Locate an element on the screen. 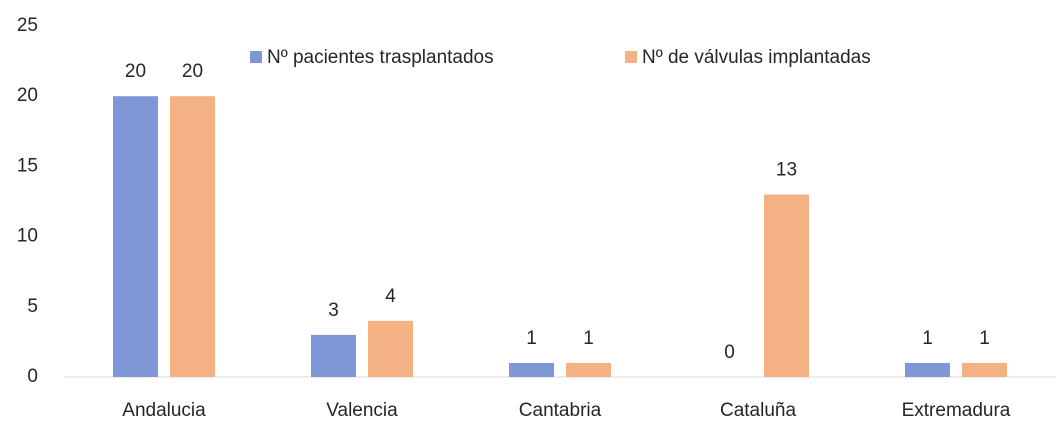 This screenshot has width=1056, height=424. y-tick-label: 15 is located at coordinates (27, 165).